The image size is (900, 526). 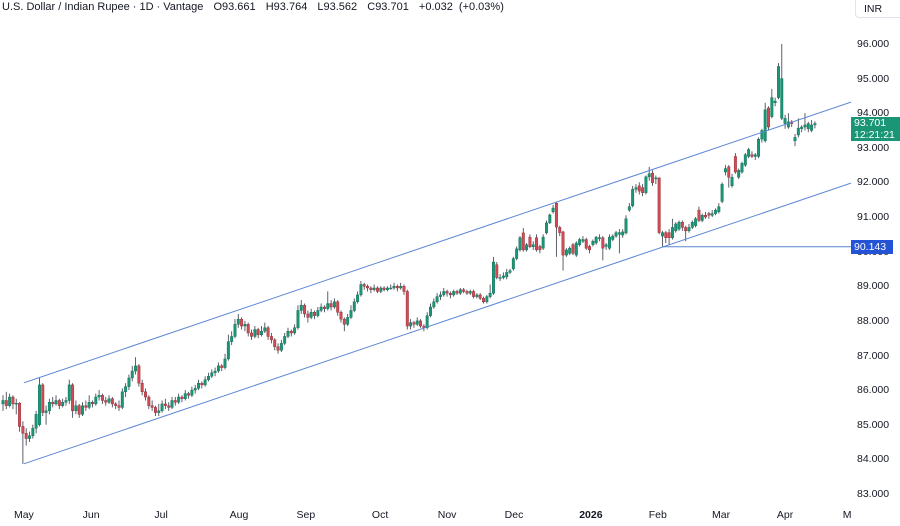 I want to click on time-tick-label: Mar, so click(x=721, y=515).